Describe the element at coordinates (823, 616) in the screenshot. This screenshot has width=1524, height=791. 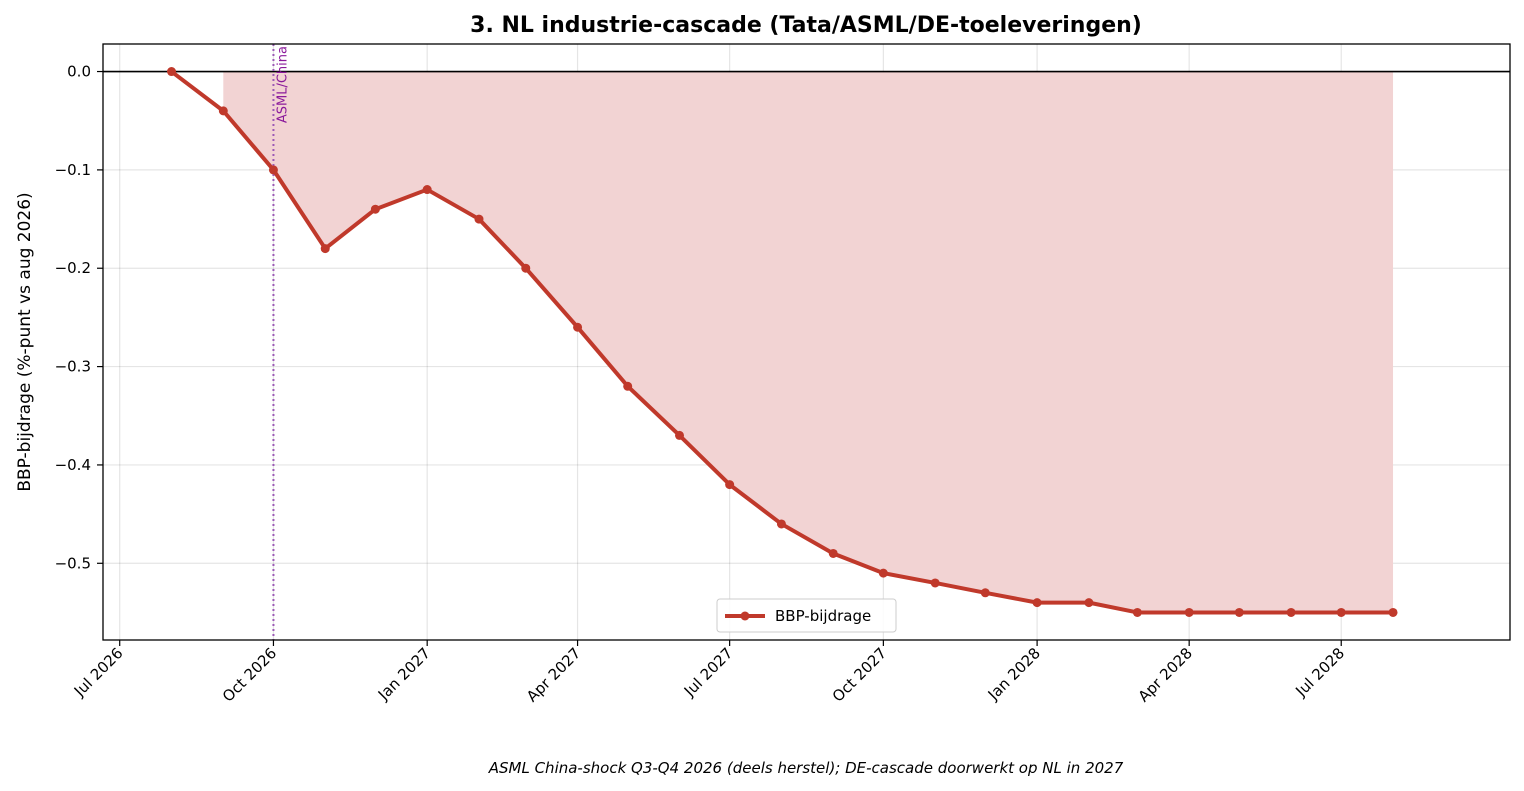
I see `legend-label-bbp-bijdrage: BBP-bijdrage` at that location.